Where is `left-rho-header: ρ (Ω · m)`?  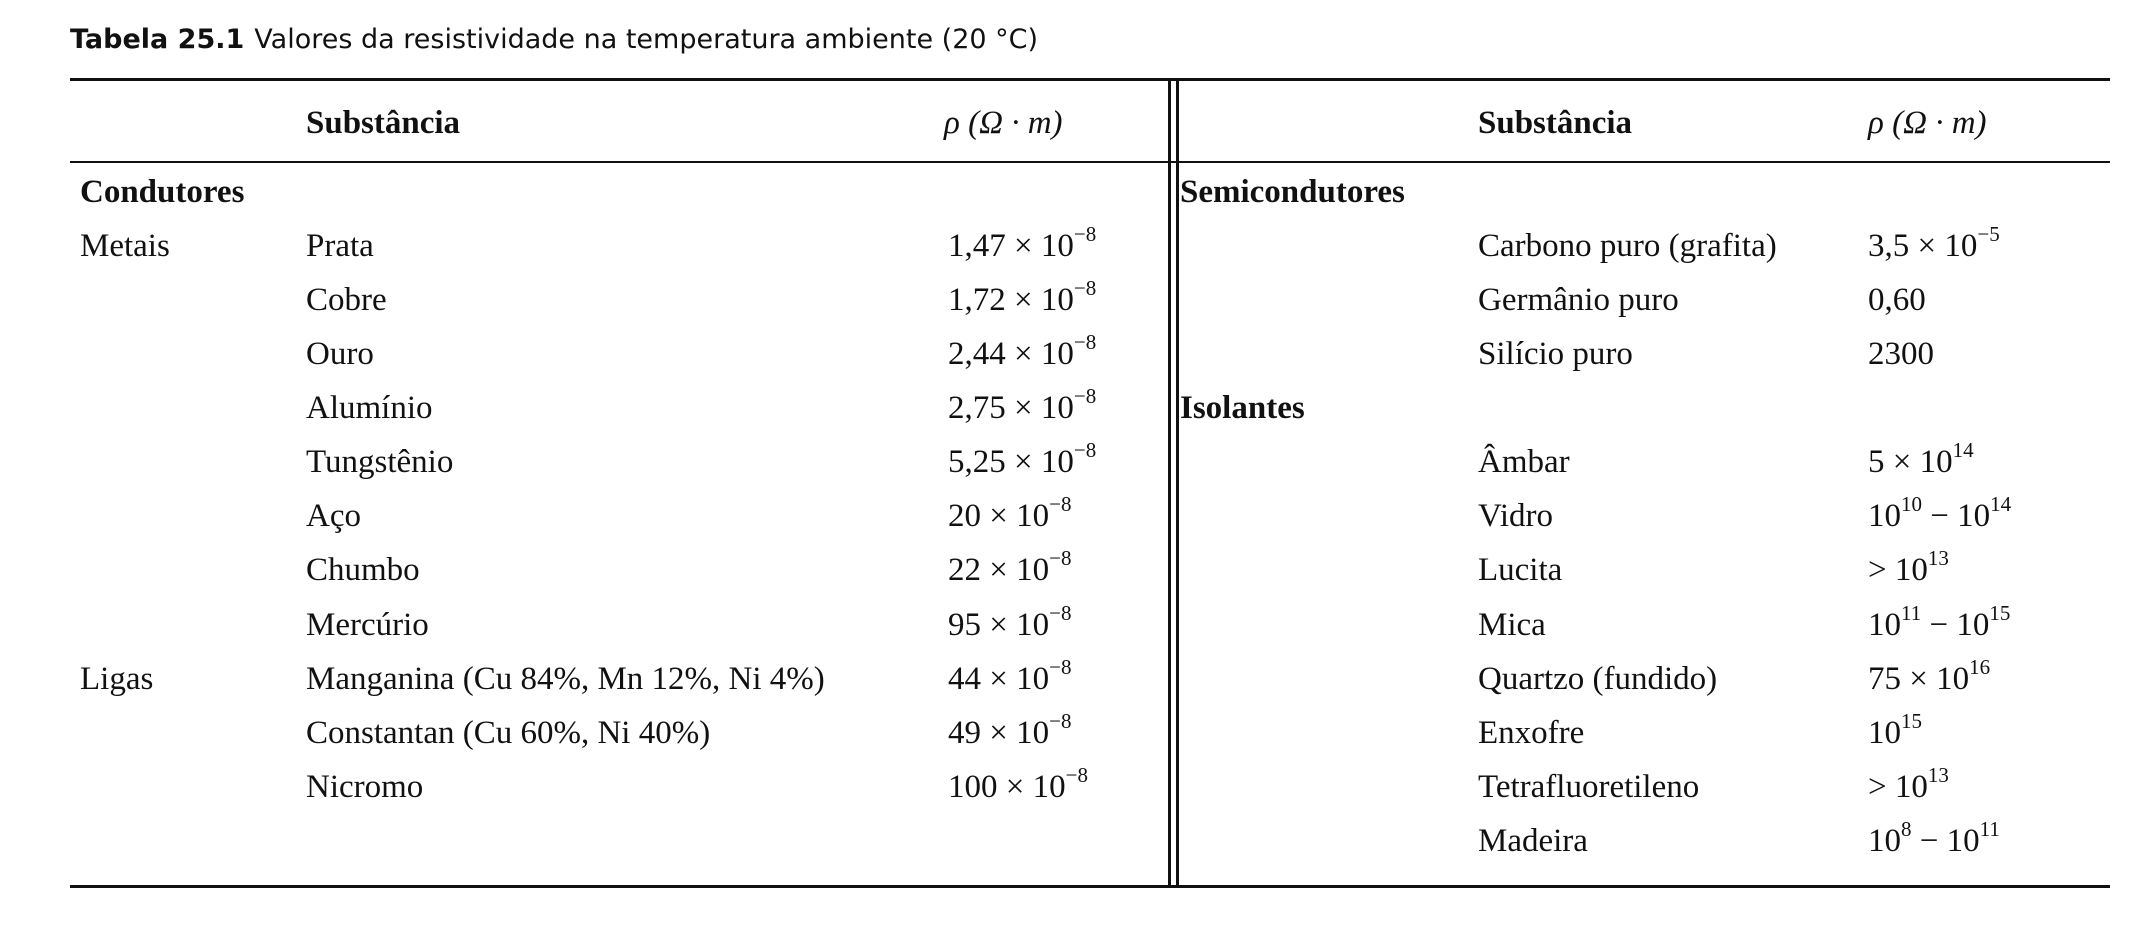 left-rho-header: ρ (Ω · m) is located at coordinates (1003, 123).